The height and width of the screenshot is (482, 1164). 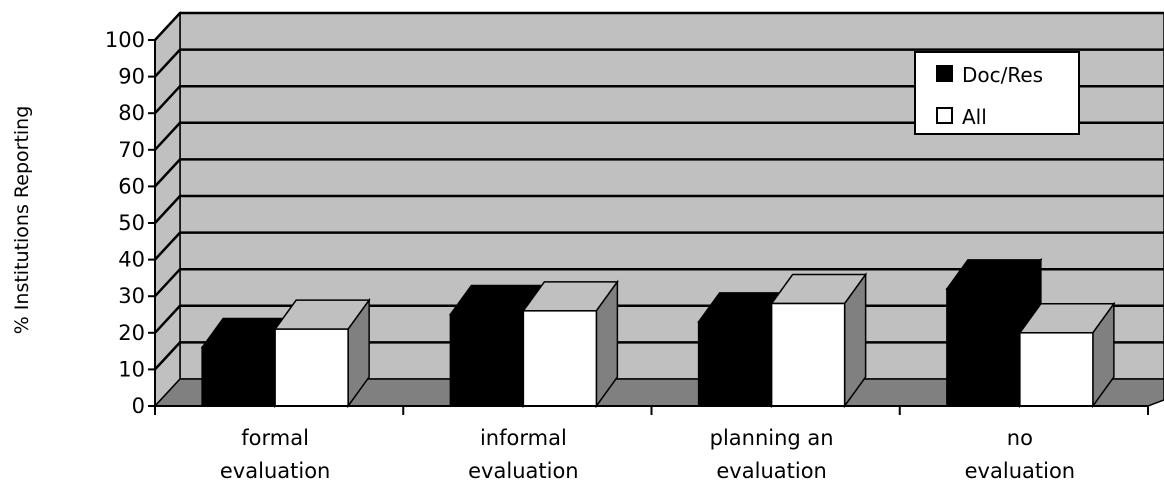 What do you see at coordinates (1002, 75) in the screenshot?
I see `legend-entry: Doc/Res` at bounding box center [1002, 75].